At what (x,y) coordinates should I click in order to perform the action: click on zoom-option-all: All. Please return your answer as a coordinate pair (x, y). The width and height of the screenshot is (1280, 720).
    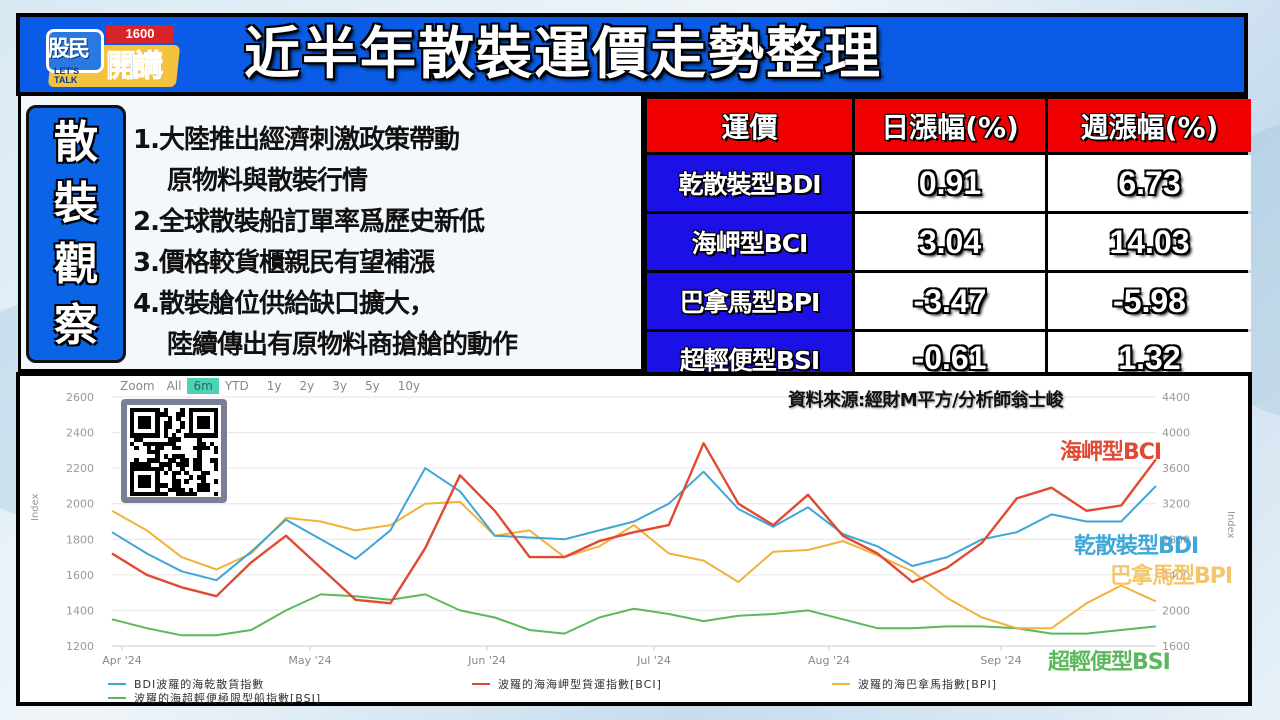
    Looking at the image, I should click on (174, 386).